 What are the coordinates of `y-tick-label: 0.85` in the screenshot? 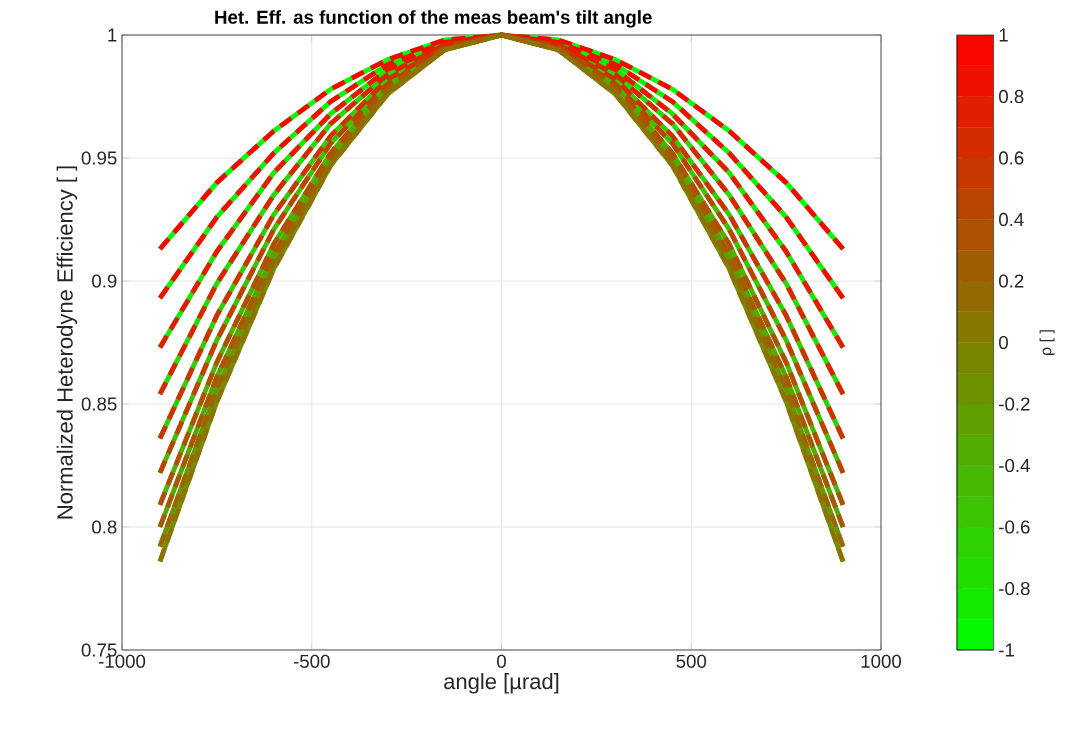 It's located at (99, 404).